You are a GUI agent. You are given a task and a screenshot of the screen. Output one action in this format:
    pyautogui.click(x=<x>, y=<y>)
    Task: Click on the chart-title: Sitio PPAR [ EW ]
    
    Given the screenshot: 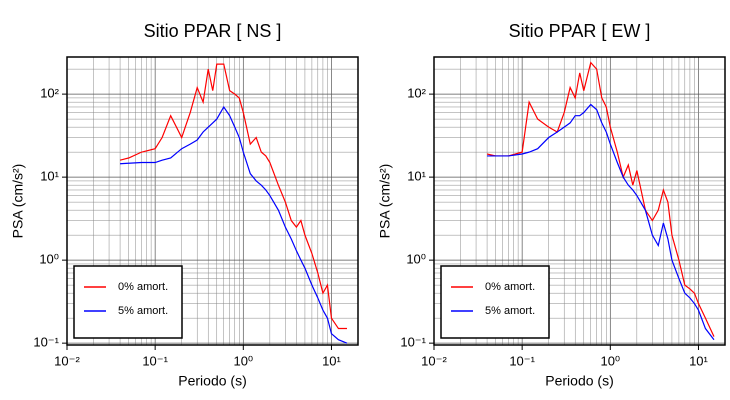 What is the action you would take?
    pyautogui.click(x=580, y=31)
    